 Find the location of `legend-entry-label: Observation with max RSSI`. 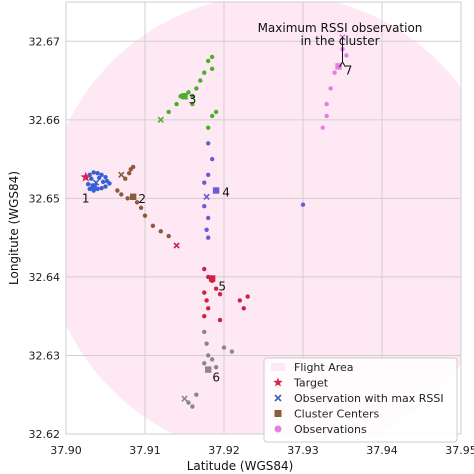

legend-entry-label: Observation with max RSSI is located at coordinates (369, 398).